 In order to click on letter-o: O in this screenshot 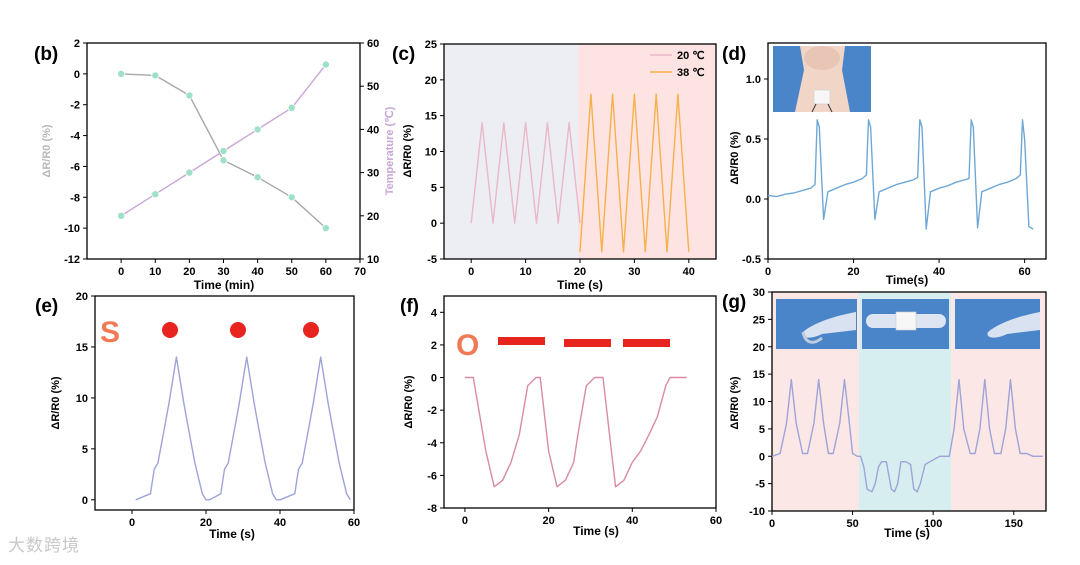, I will do `click(467, 345)`.